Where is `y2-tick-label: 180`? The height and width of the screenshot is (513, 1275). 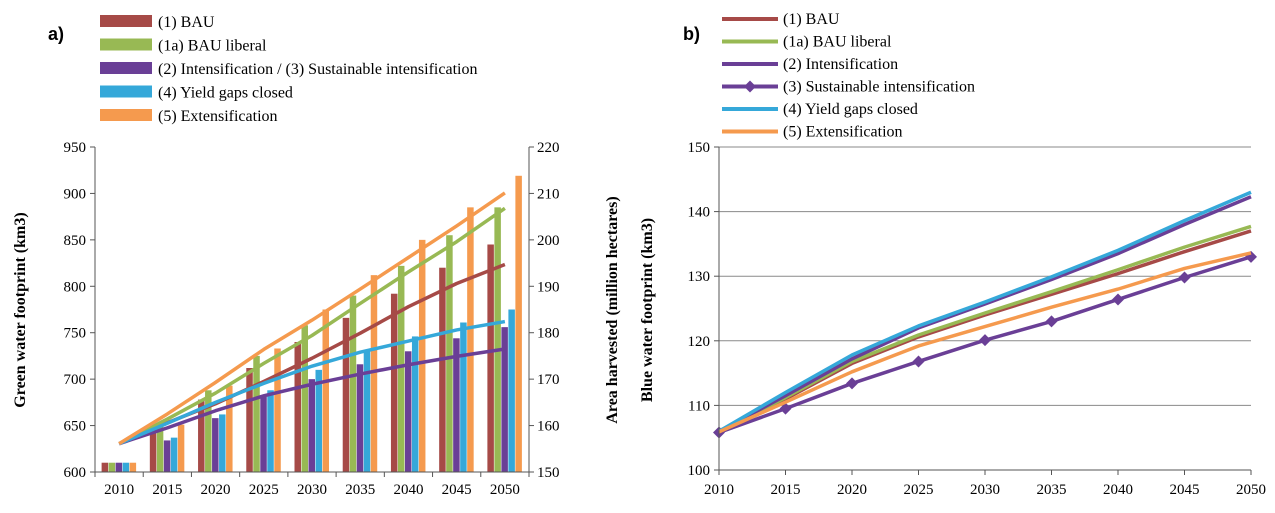
y2-tick-label: 180 is located at coordinates (548, 334).